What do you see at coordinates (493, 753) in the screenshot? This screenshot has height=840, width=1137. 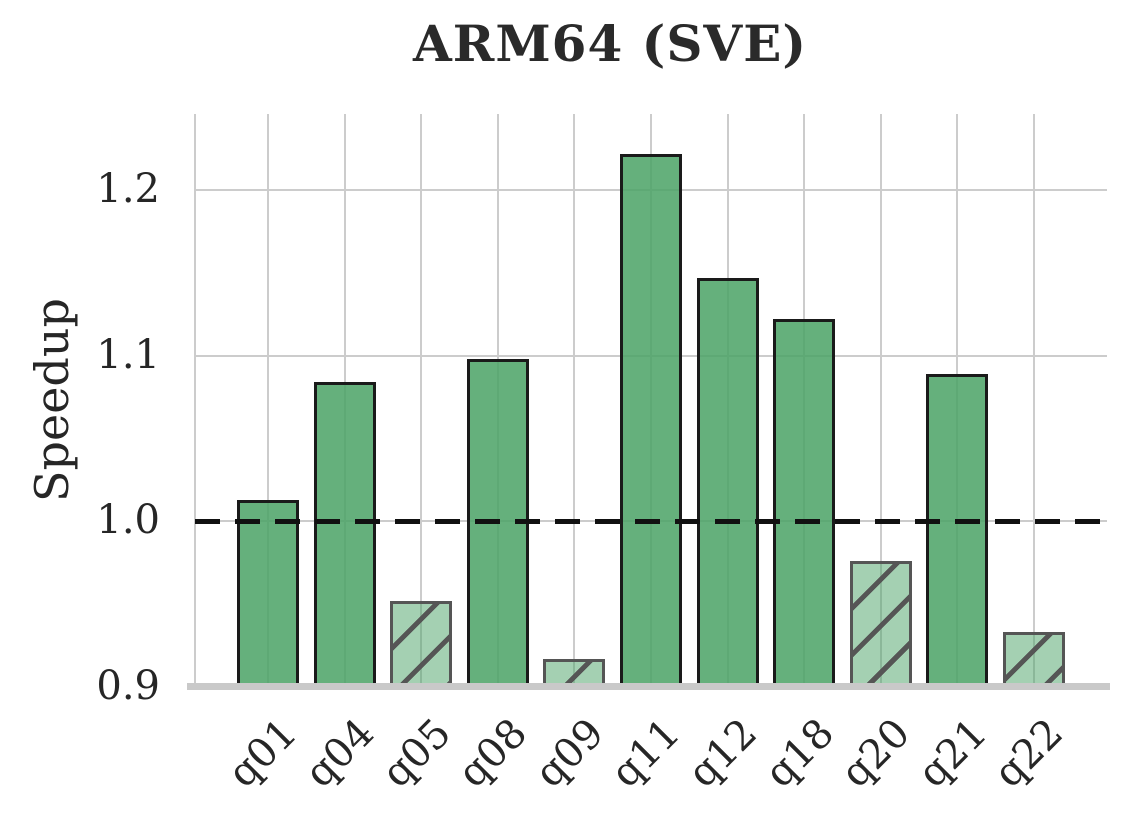 I see `x-tick-label-q08: q08` at bounding box center [493, 753].